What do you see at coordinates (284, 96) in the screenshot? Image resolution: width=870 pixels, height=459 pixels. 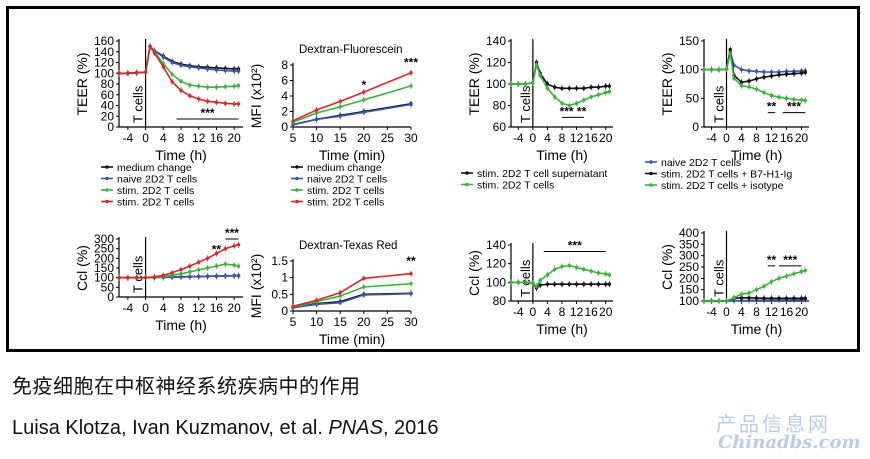 I see `y-tick-label: 4` at bounding box center [284, 96].